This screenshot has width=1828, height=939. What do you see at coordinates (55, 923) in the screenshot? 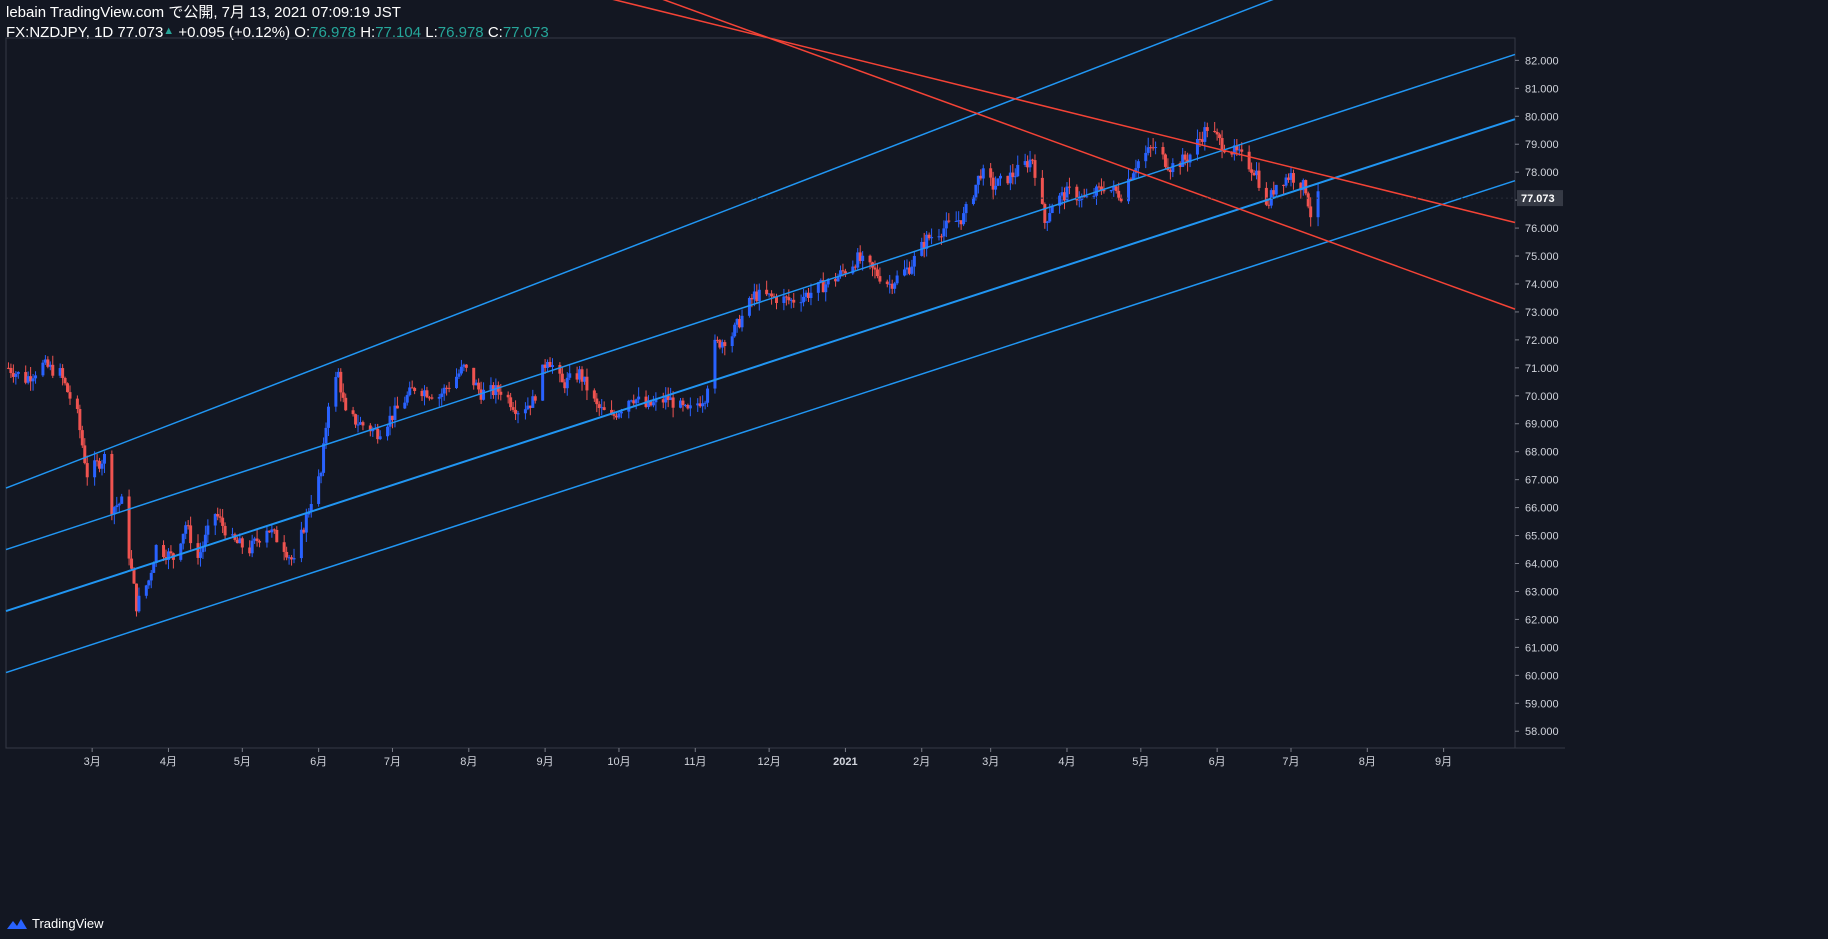
I see `tradingview-brand: TradingView` at bounding box center [55, 923].